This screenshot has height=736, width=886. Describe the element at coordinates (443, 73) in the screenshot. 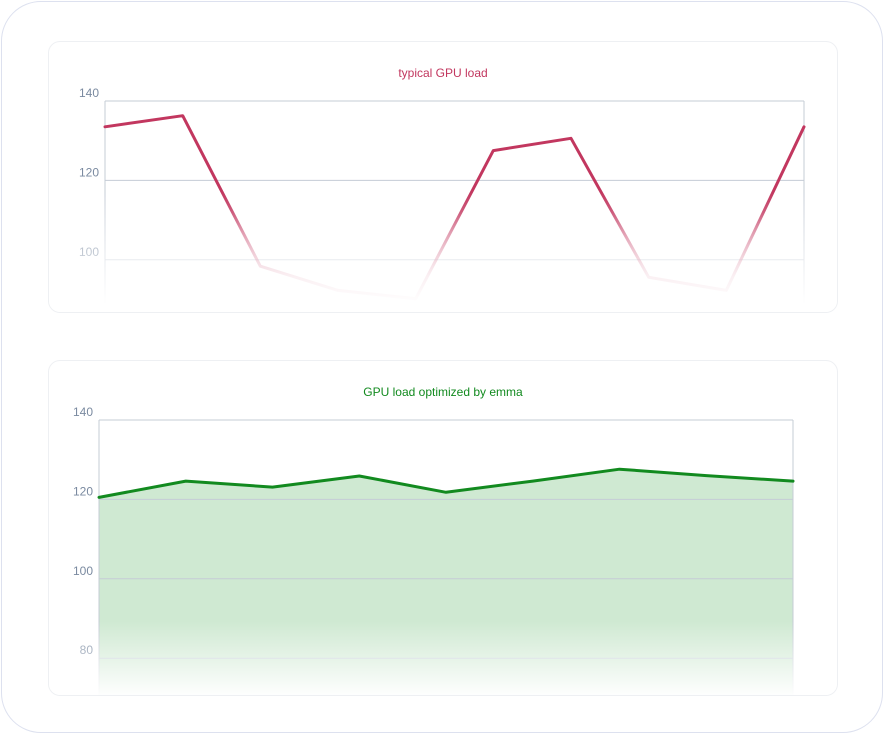

I see `chart-title-typical: typical GPU load` at that location.